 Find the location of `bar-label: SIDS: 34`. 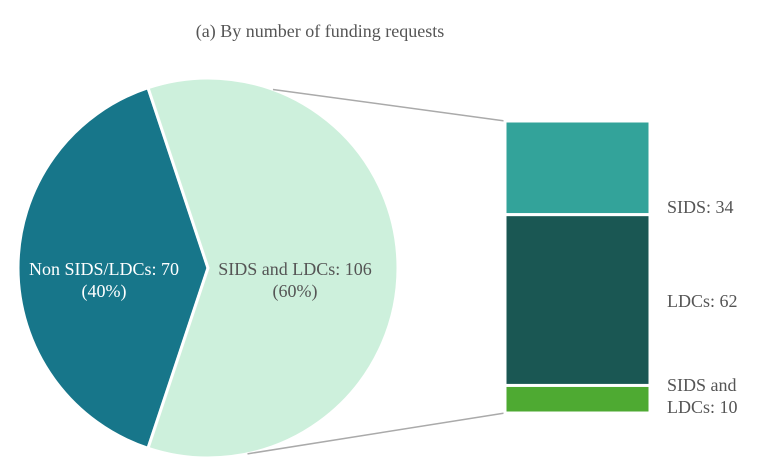

bar-label: SIDS: 34 is located at coordinates (700, 207).